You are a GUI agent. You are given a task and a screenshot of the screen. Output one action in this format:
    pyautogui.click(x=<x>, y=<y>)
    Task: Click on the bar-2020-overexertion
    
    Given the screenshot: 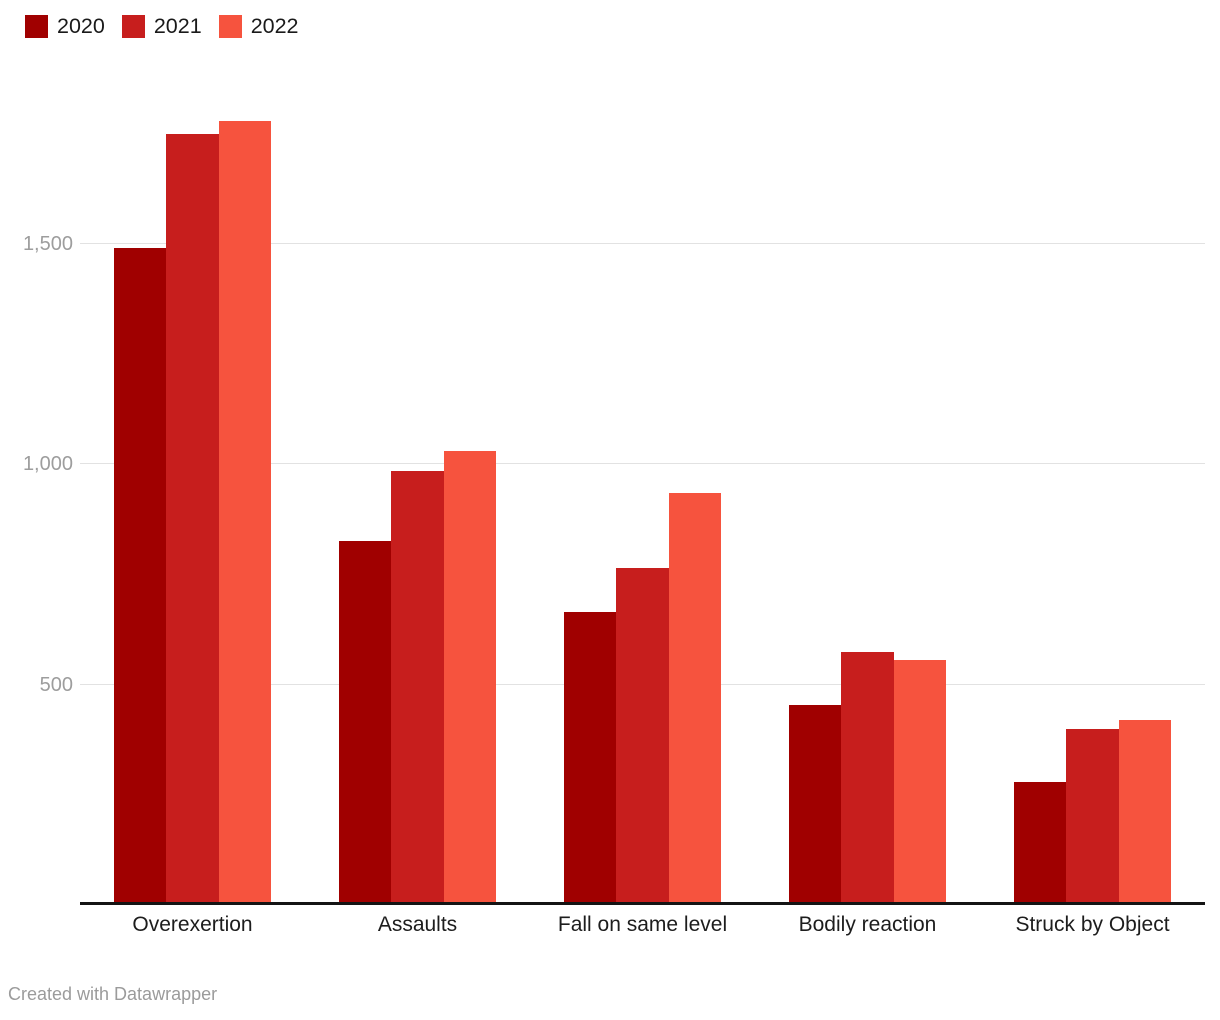 What is the action you would take?
    pyautogui.click(x=140, y=576)
    